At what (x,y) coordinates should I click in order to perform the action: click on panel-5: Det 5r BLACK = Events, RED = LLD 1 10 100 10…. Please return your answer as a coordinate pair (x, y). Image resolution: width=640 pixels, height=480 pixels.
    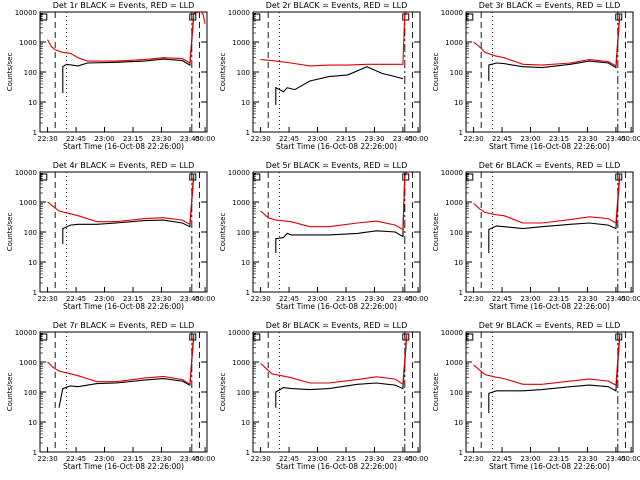
    Looking at the image, I should click on (323, 236).